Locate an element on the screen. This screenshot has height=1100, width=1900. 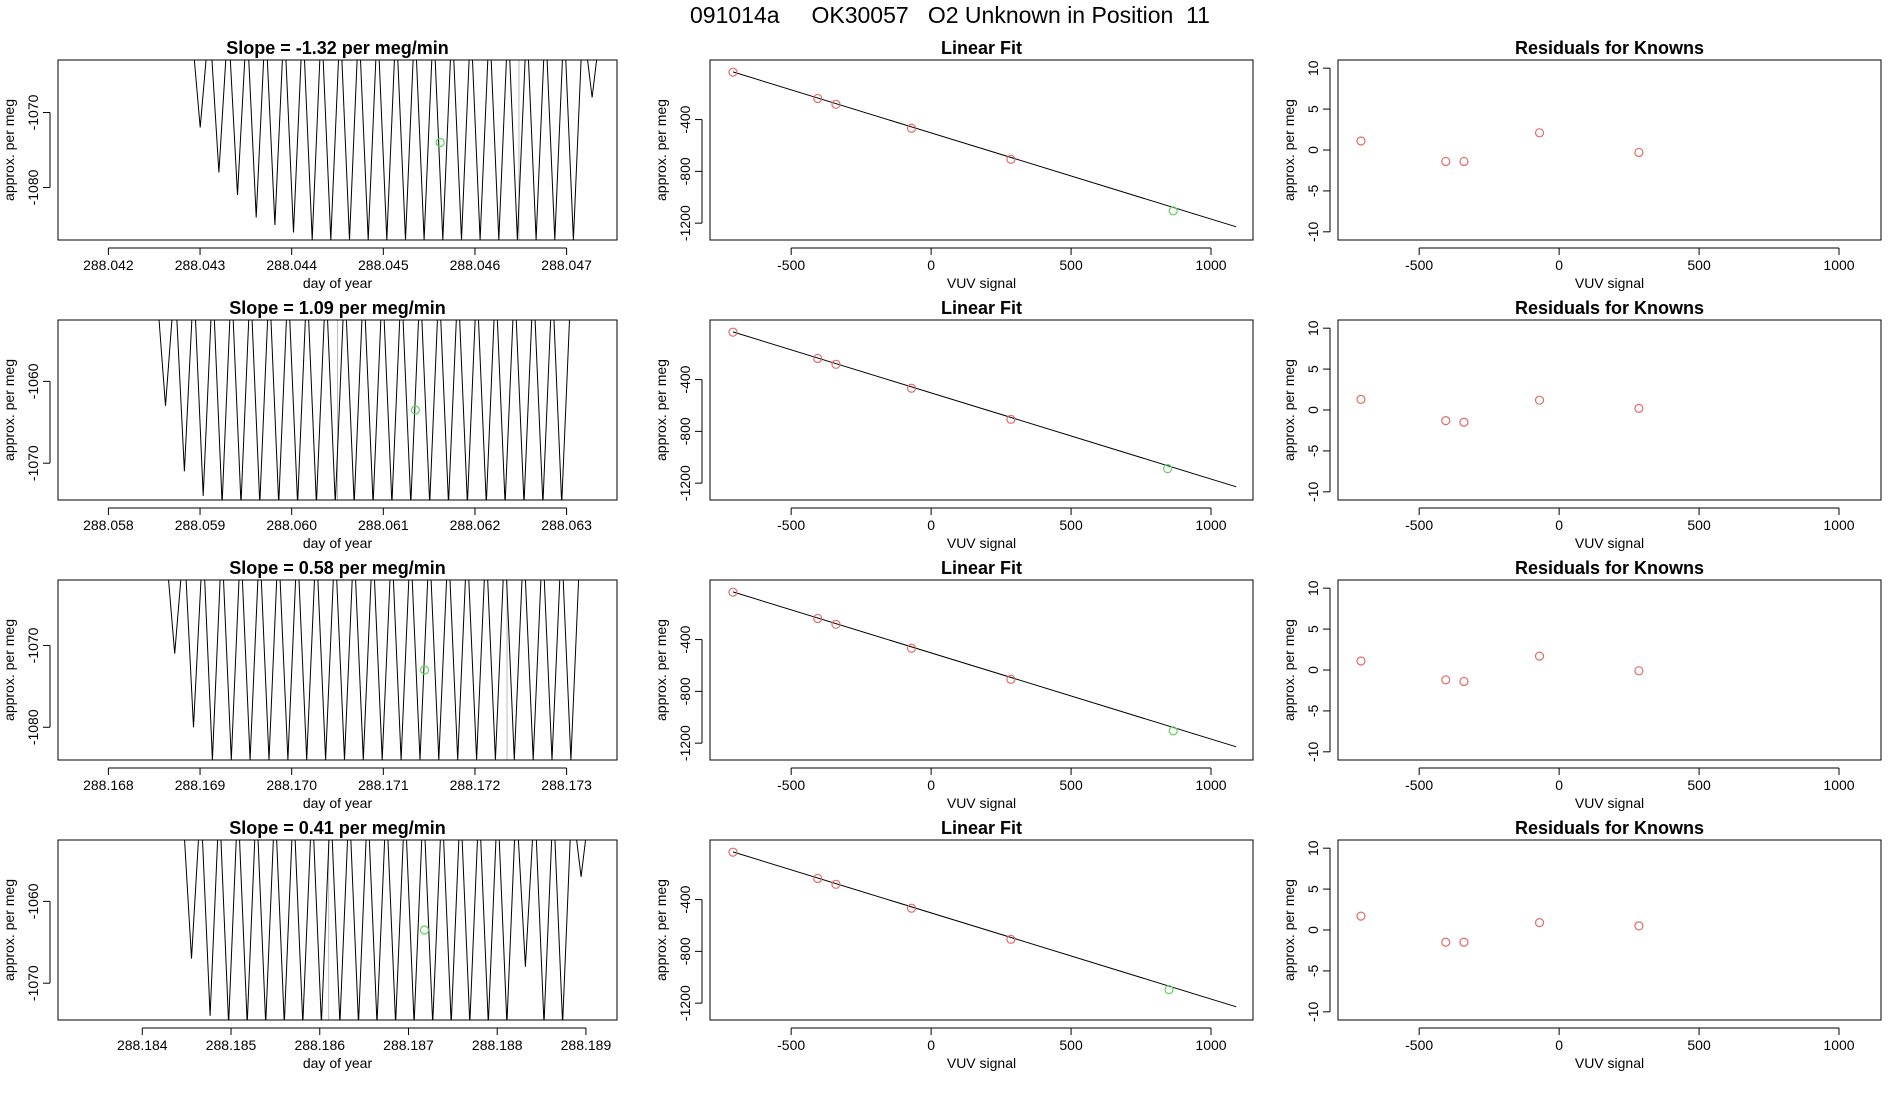
x-tick-label: 288.063 is located at coordinates (566, 525).